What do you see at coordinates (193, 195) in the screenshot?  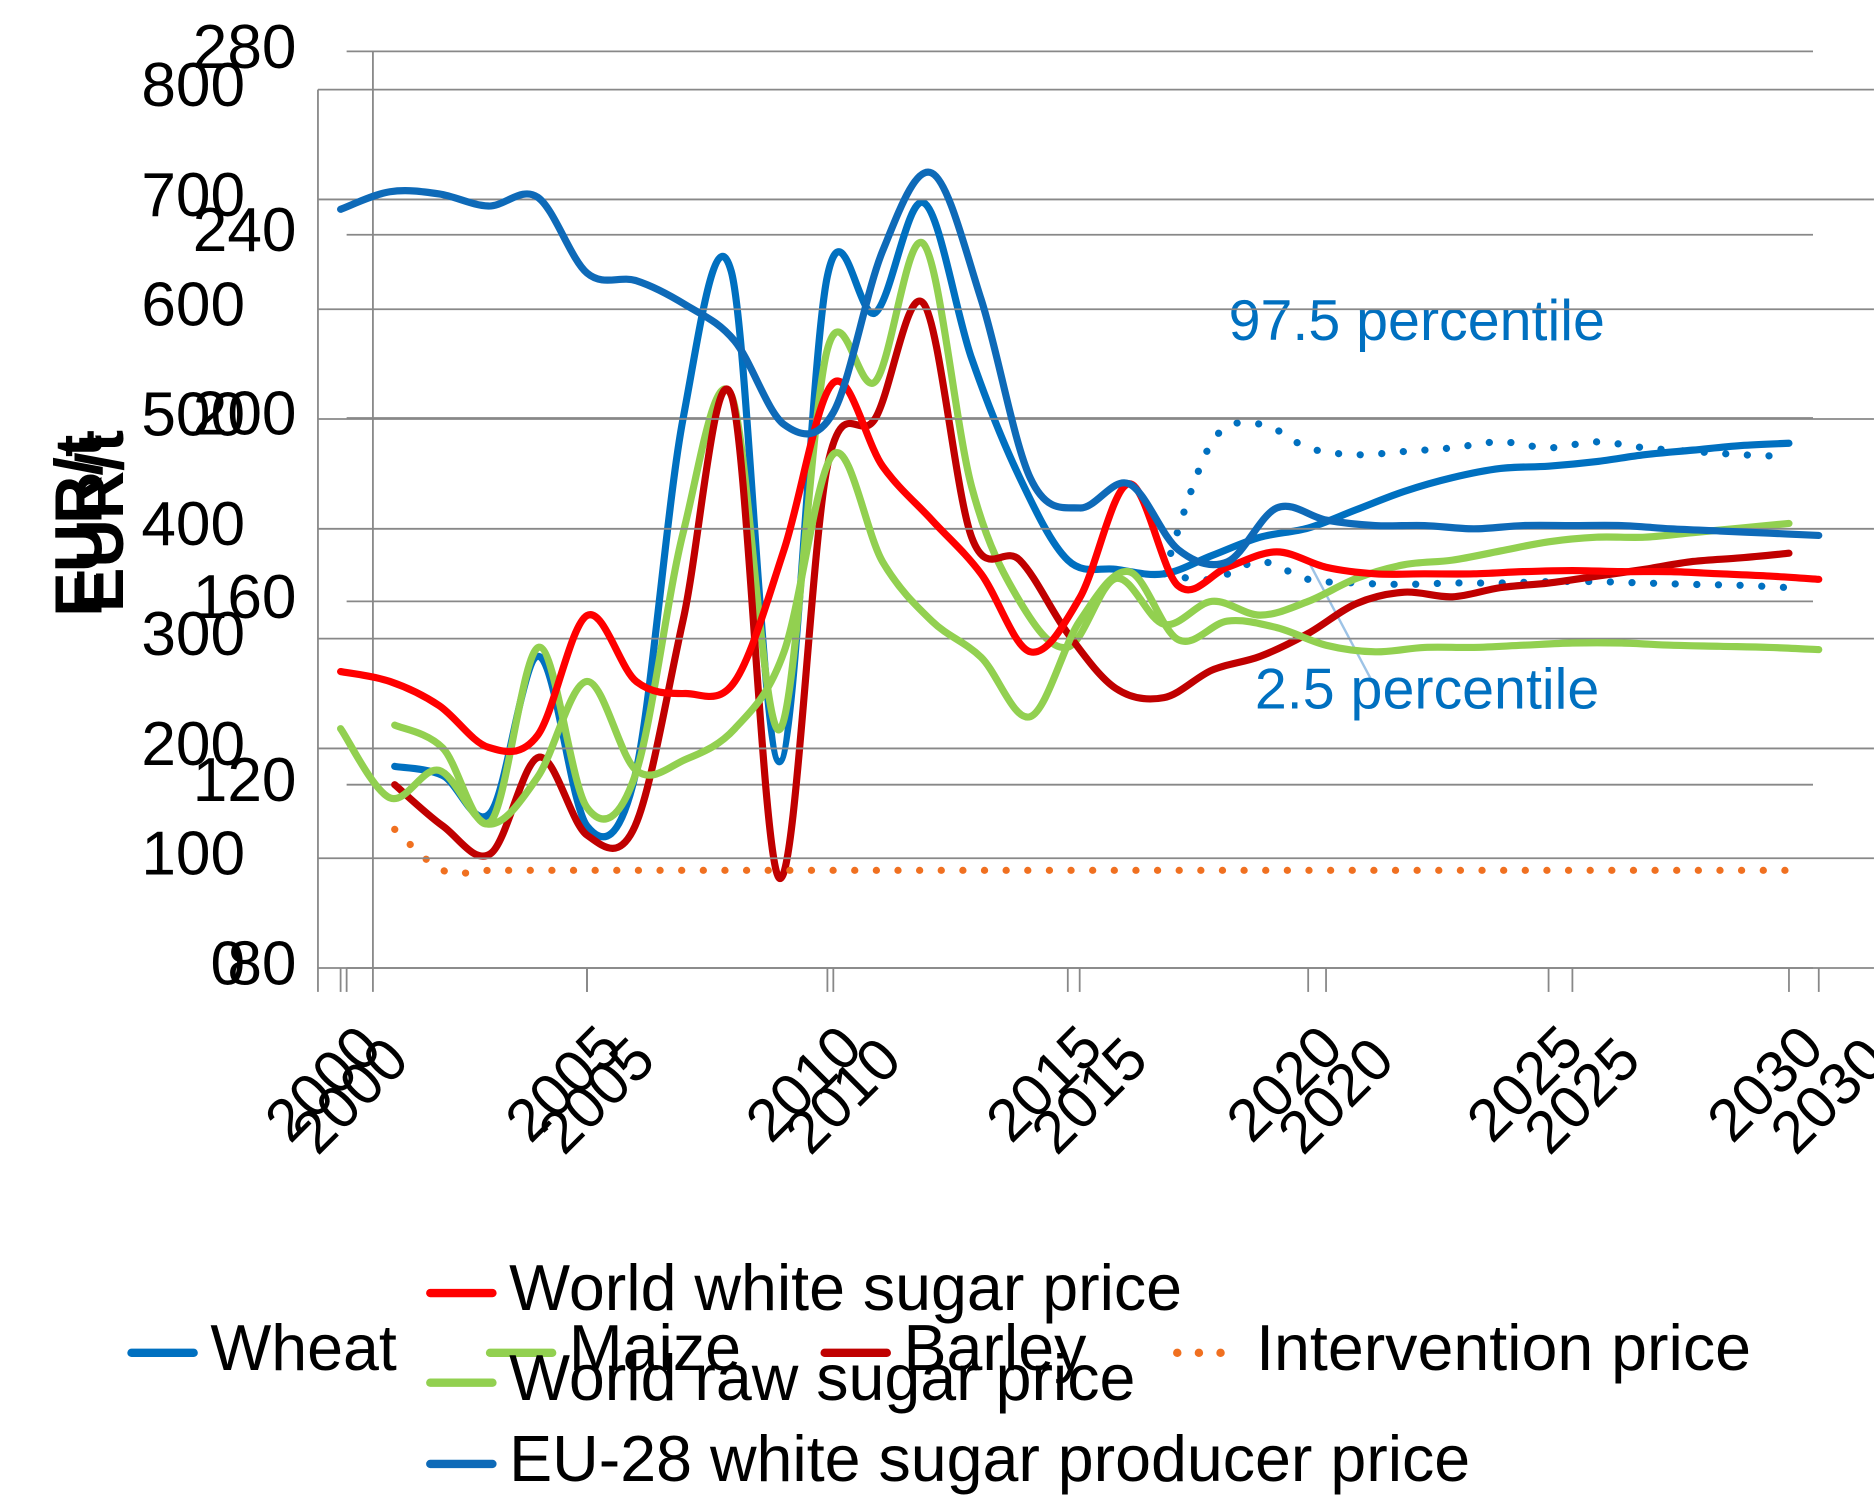 I see `y-tick-label: 700` at bounding box center [193, 195].